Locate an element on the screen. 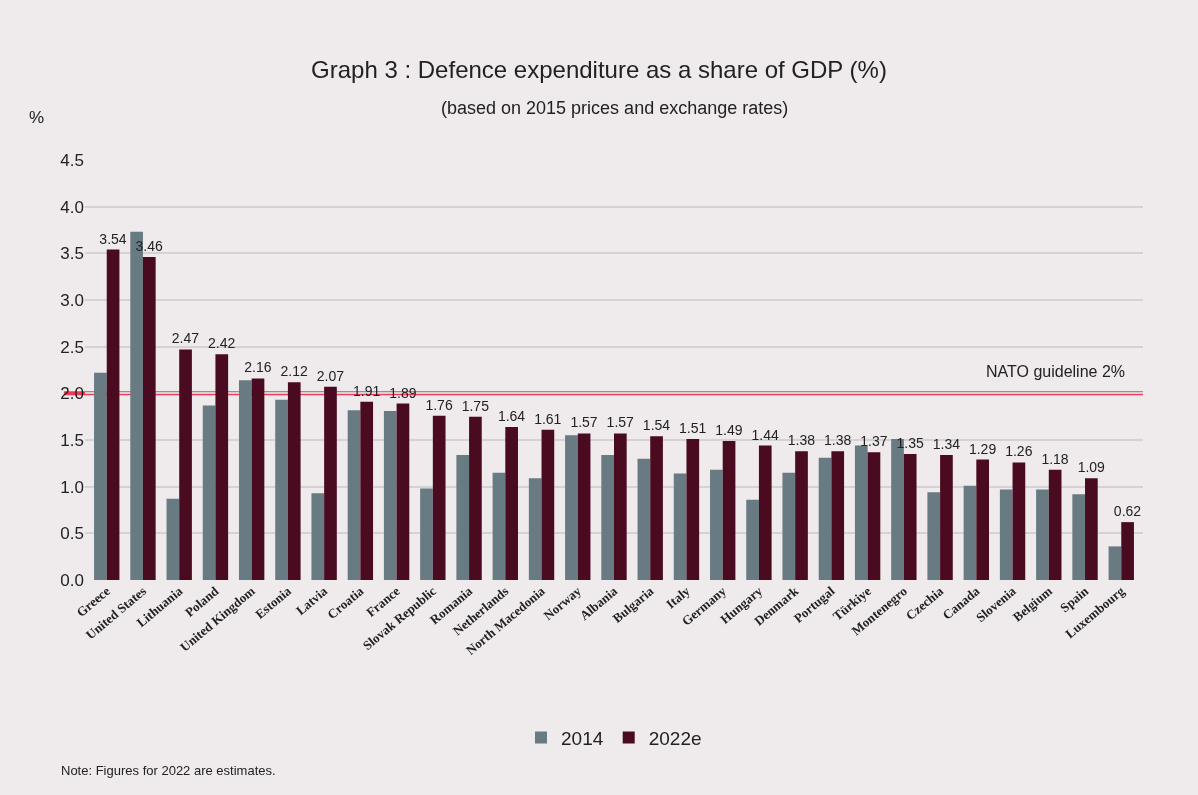 This screenshot has width=1198, height=795. data-label: 1.29 is located at coordinates (982, 448).